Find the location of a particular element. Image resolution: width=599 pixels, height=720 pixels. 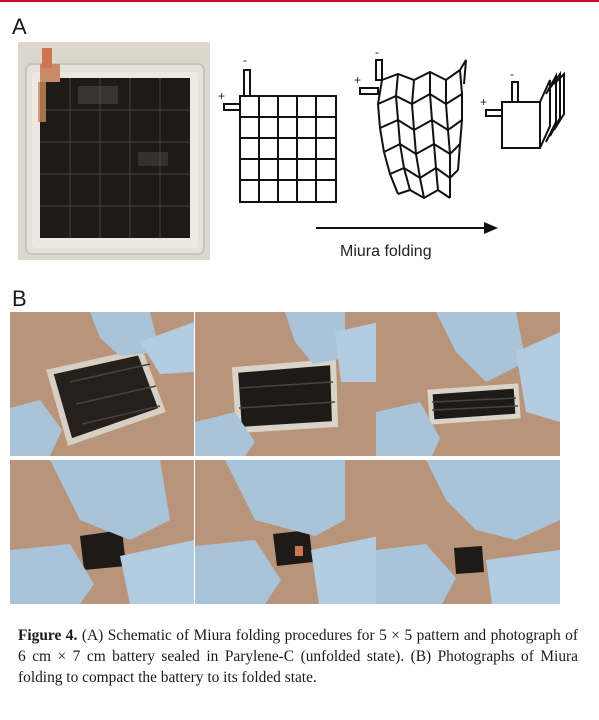

panel-label-a: A is located at coordinates (19, 26).